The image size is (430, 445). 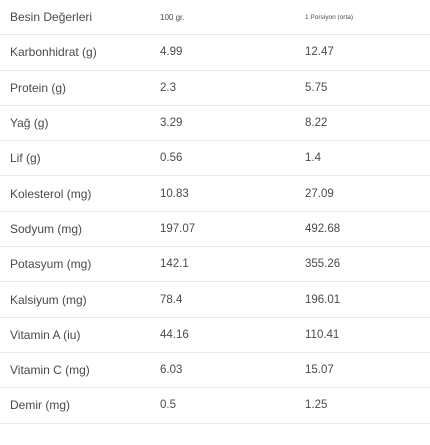 I want to click on table-row: Protein (g) 2.3 5.75, so click(x=215, y=88).